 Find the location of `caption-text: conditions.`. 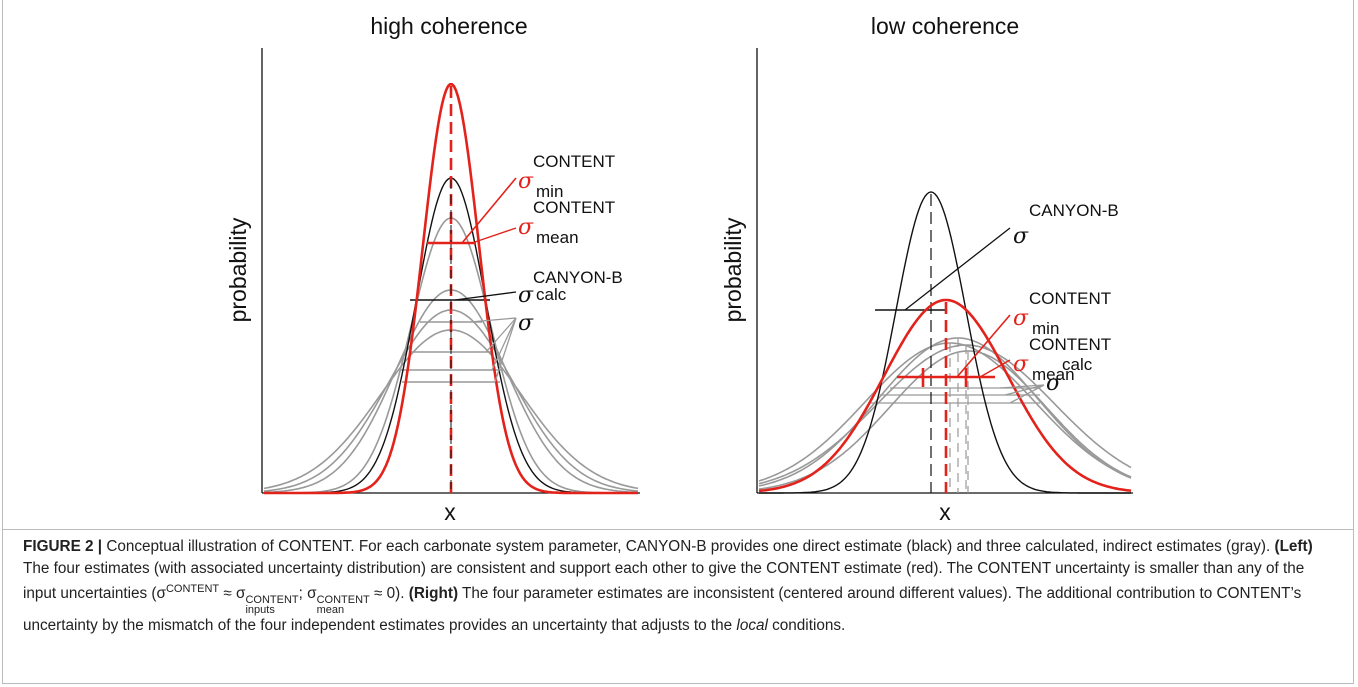

caption-text: conditions. is located at coordinates (806, 625).